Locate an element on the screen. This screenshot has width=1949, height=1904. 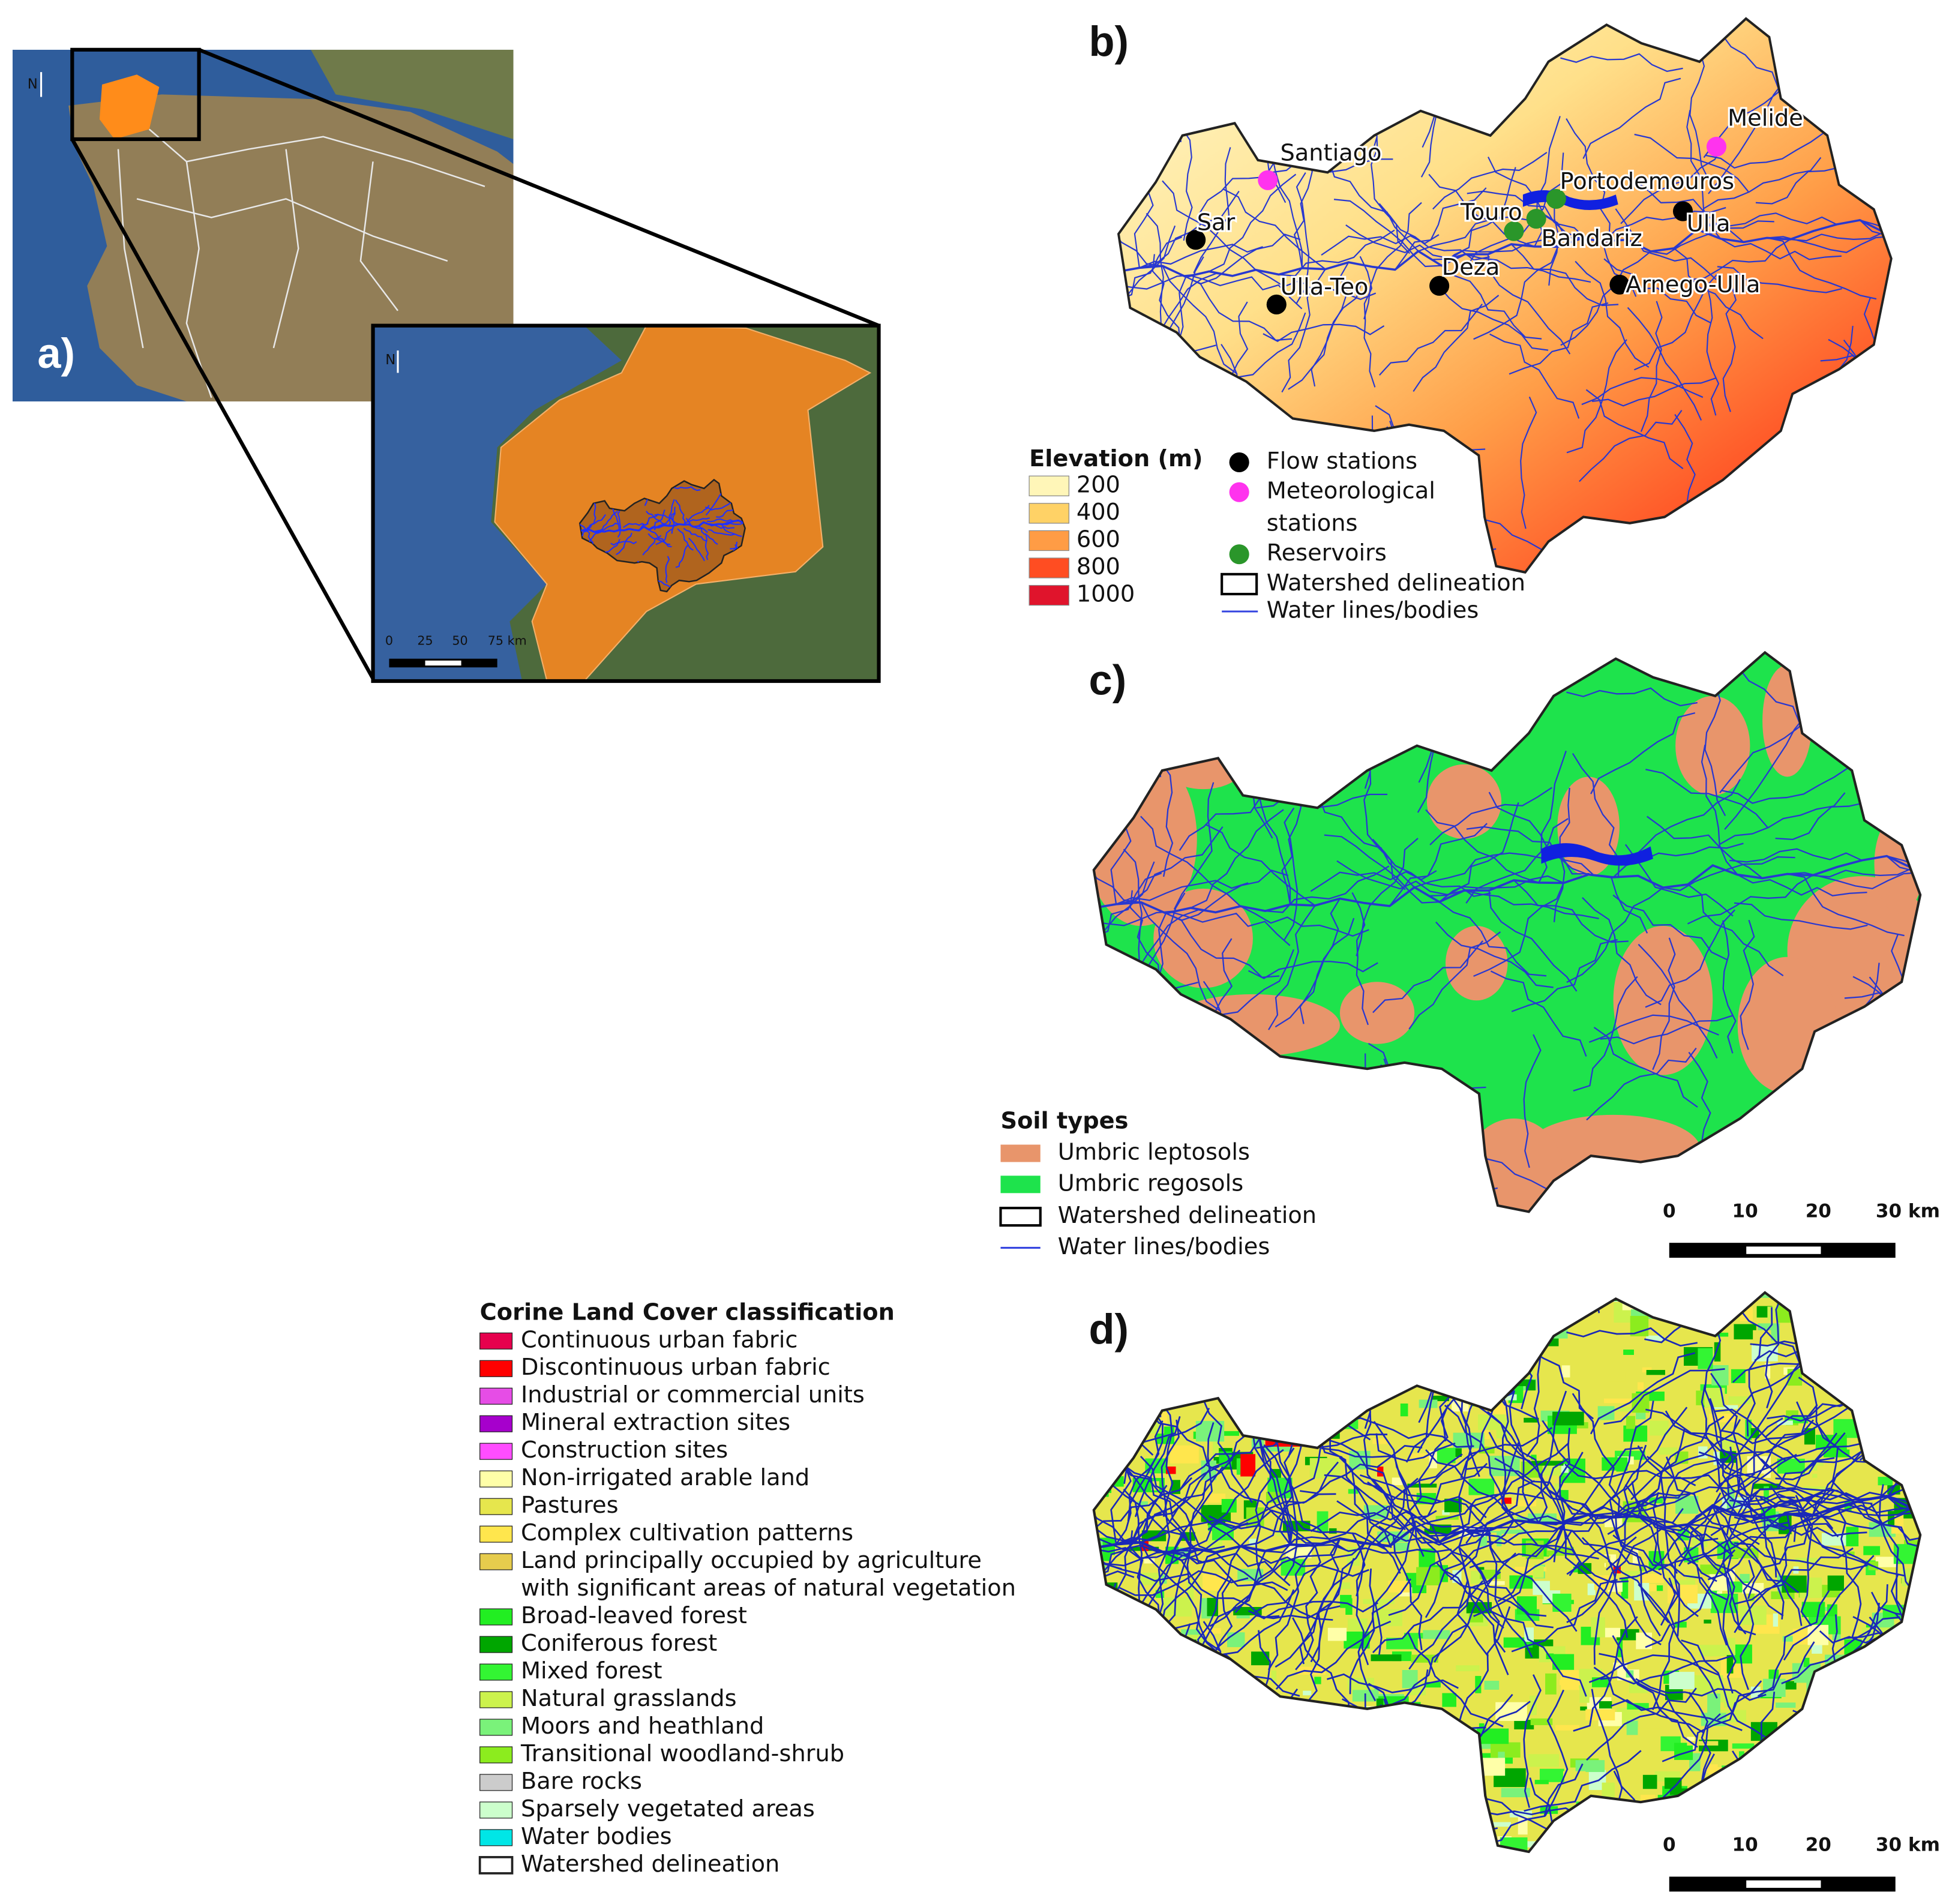
legend-label: Discontinuous urban fabric is located at coordinates (676, 1367).